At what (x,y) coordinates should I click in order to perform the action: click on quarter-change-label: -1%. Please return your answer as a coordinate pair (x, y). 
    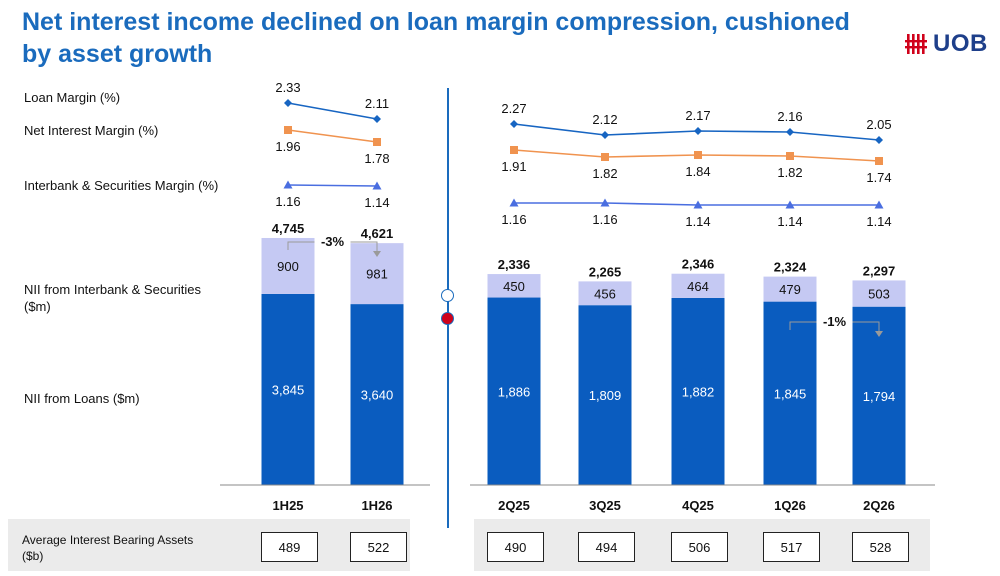
    Looking at the image, I should click on (835, 321).